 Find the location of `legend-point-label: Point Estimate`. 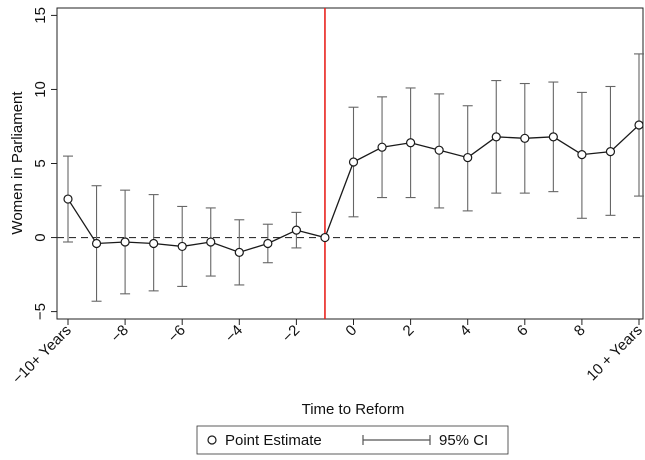

legend-point-label: Point Estimate is located at coordinates (273, 440).